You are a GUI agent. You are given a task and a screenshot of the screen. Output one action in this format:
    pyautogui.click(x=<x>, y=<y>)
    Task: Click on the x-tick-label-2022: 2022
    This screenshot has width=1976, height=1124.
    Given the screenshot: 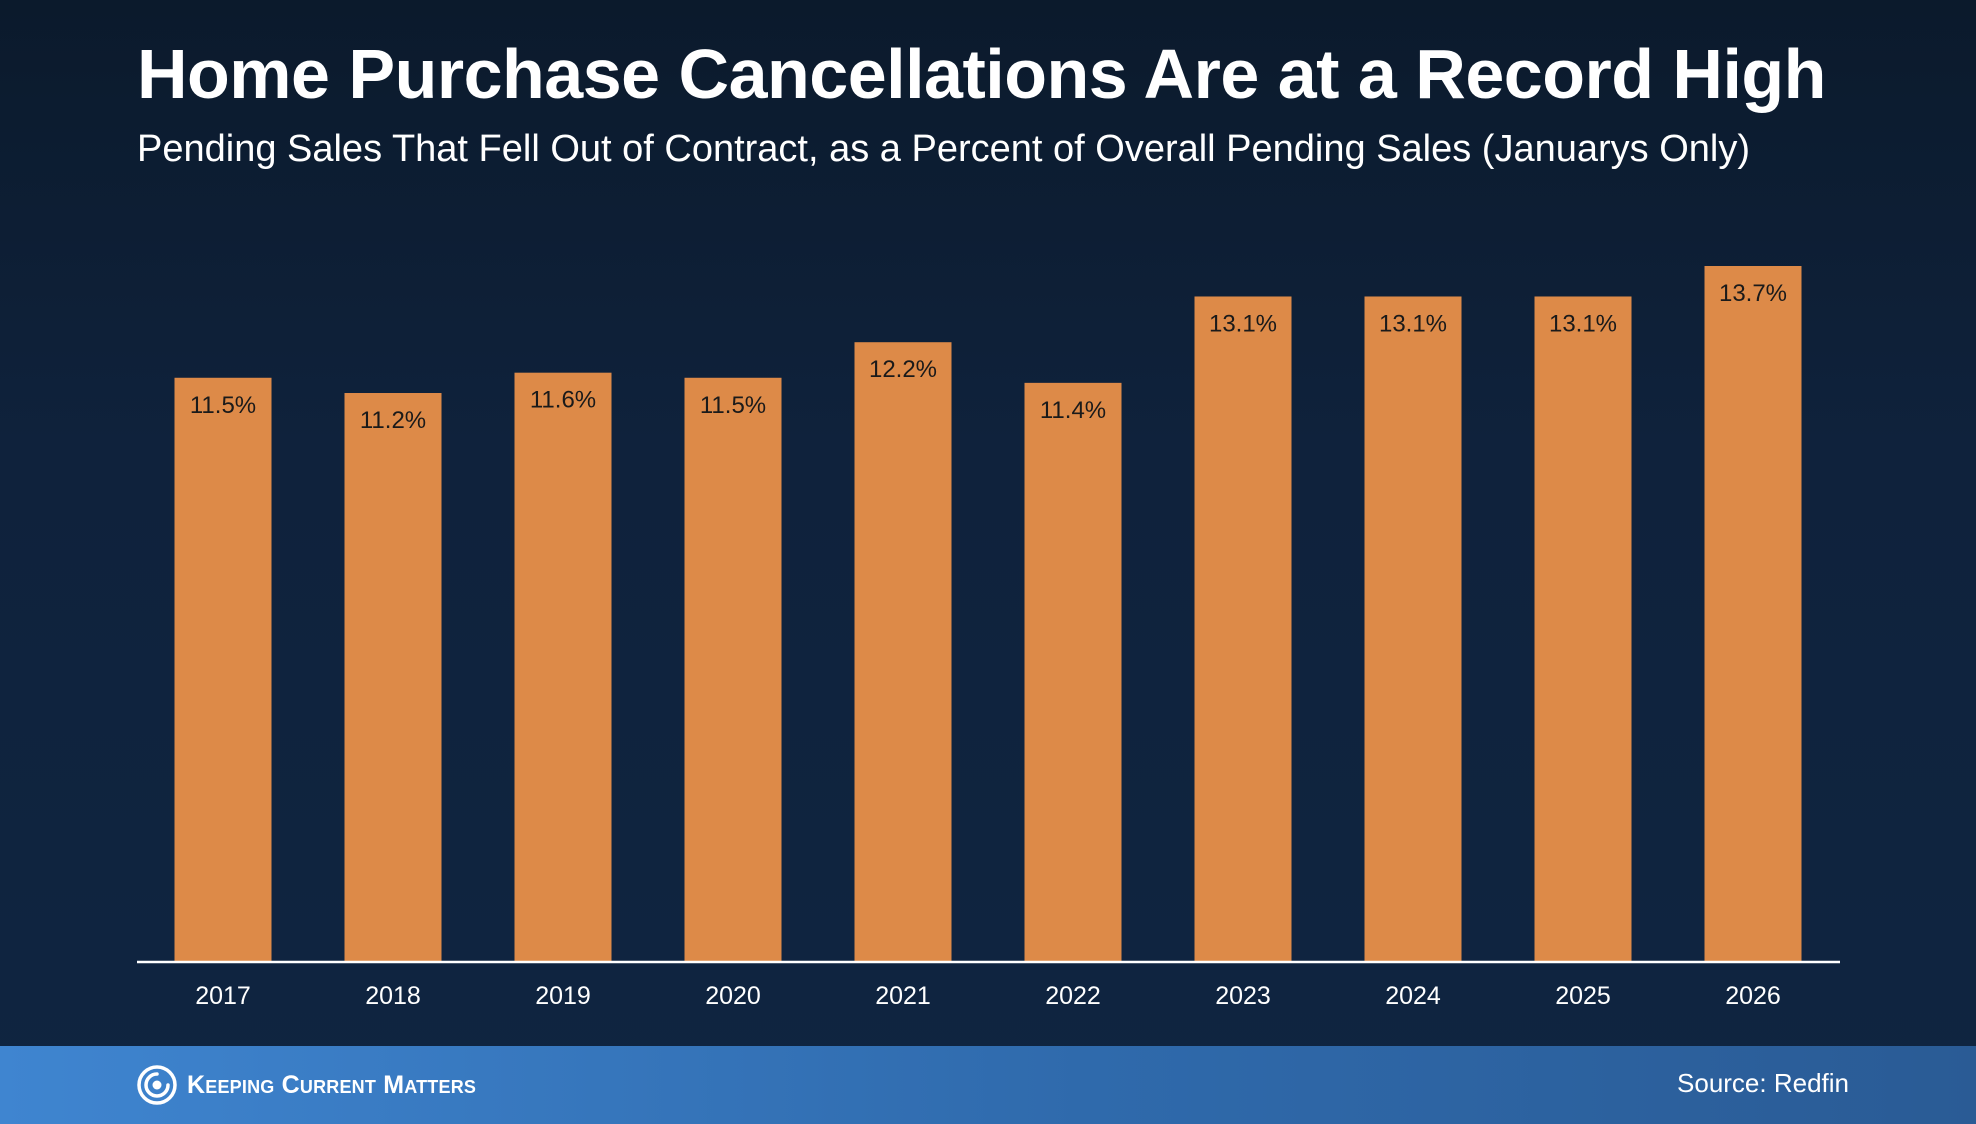 What is the action you would take?
    pyautogui.click(x=1073, y=996)
    